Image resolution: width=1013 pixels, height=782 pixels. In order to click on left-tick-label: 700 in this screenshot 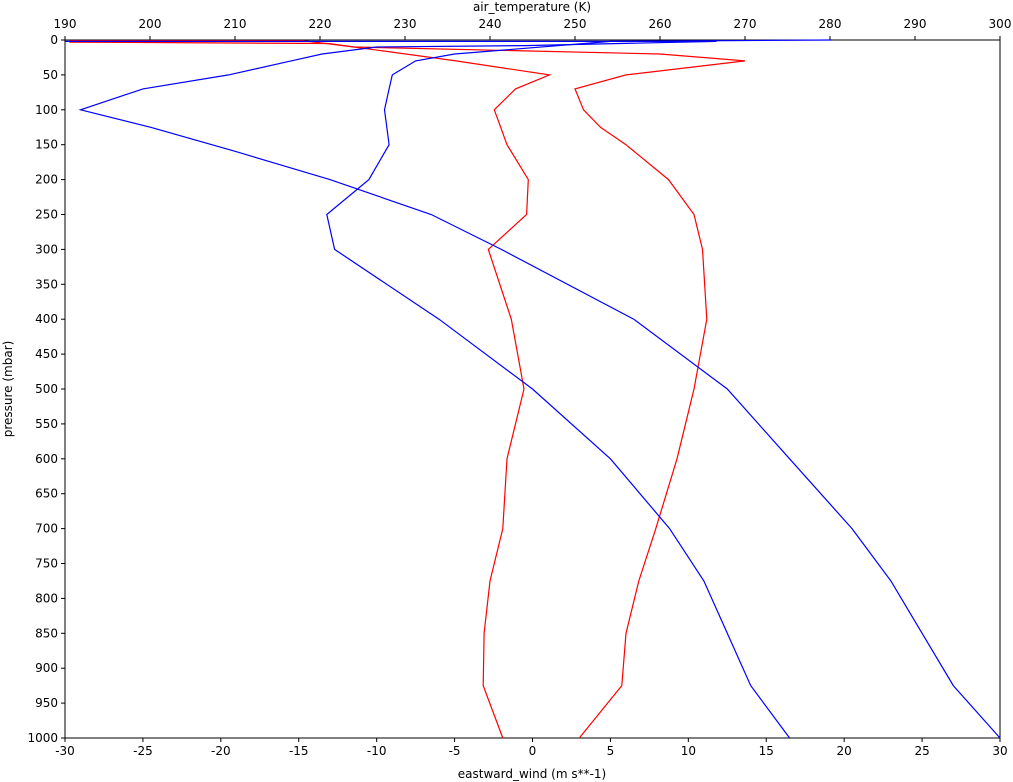, I will do `click(46, 529)`.